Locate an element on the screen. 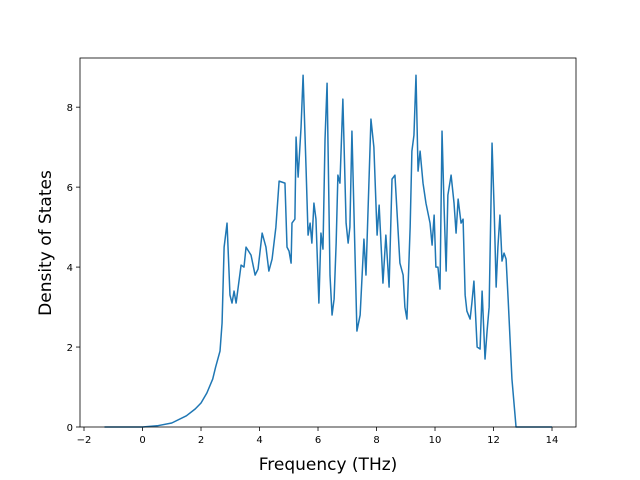 The height and width of the screenshot is (480, 640). x-tick-label: 4 is located at coordinates (259, 440).